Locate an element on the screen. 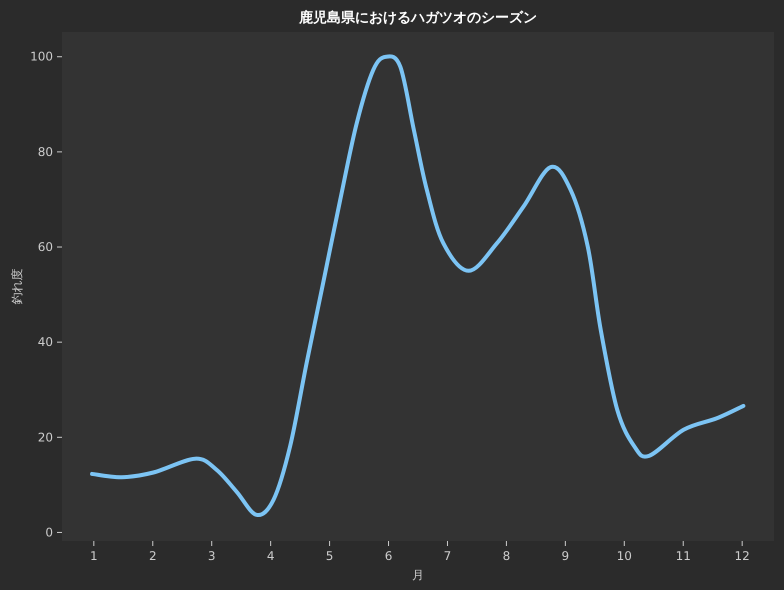  y-tick-label: 20 is located at coordinates (45, 437).